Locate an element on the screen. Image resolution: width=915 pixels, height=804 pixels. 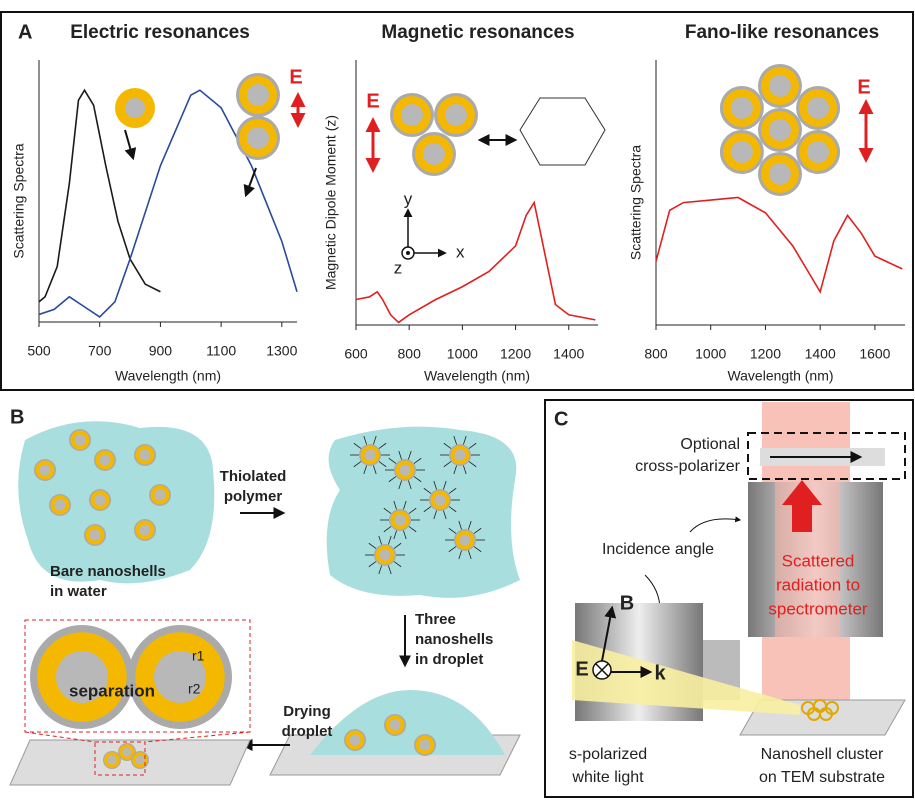
label: radiation to is located at coordinates (818, 584).